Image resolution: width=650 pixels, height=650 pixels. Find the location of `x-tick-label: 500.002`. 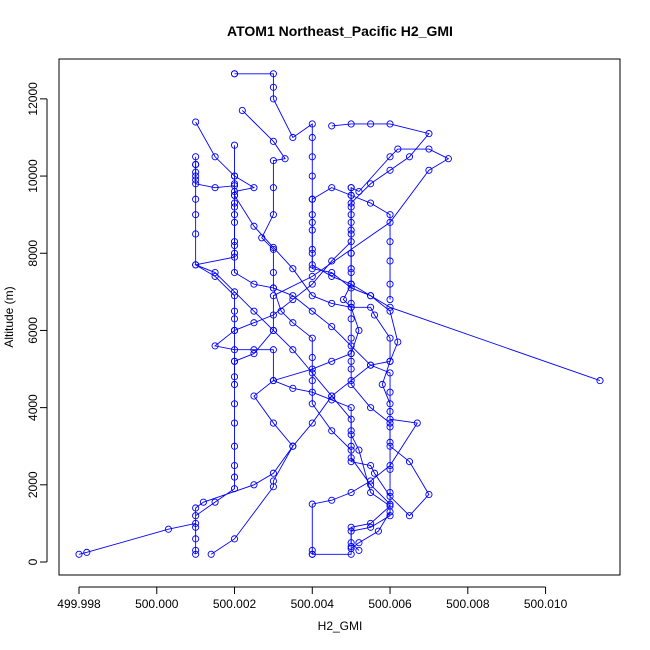

x-tick-label: 500.002 is located at coordinates (235, 604).